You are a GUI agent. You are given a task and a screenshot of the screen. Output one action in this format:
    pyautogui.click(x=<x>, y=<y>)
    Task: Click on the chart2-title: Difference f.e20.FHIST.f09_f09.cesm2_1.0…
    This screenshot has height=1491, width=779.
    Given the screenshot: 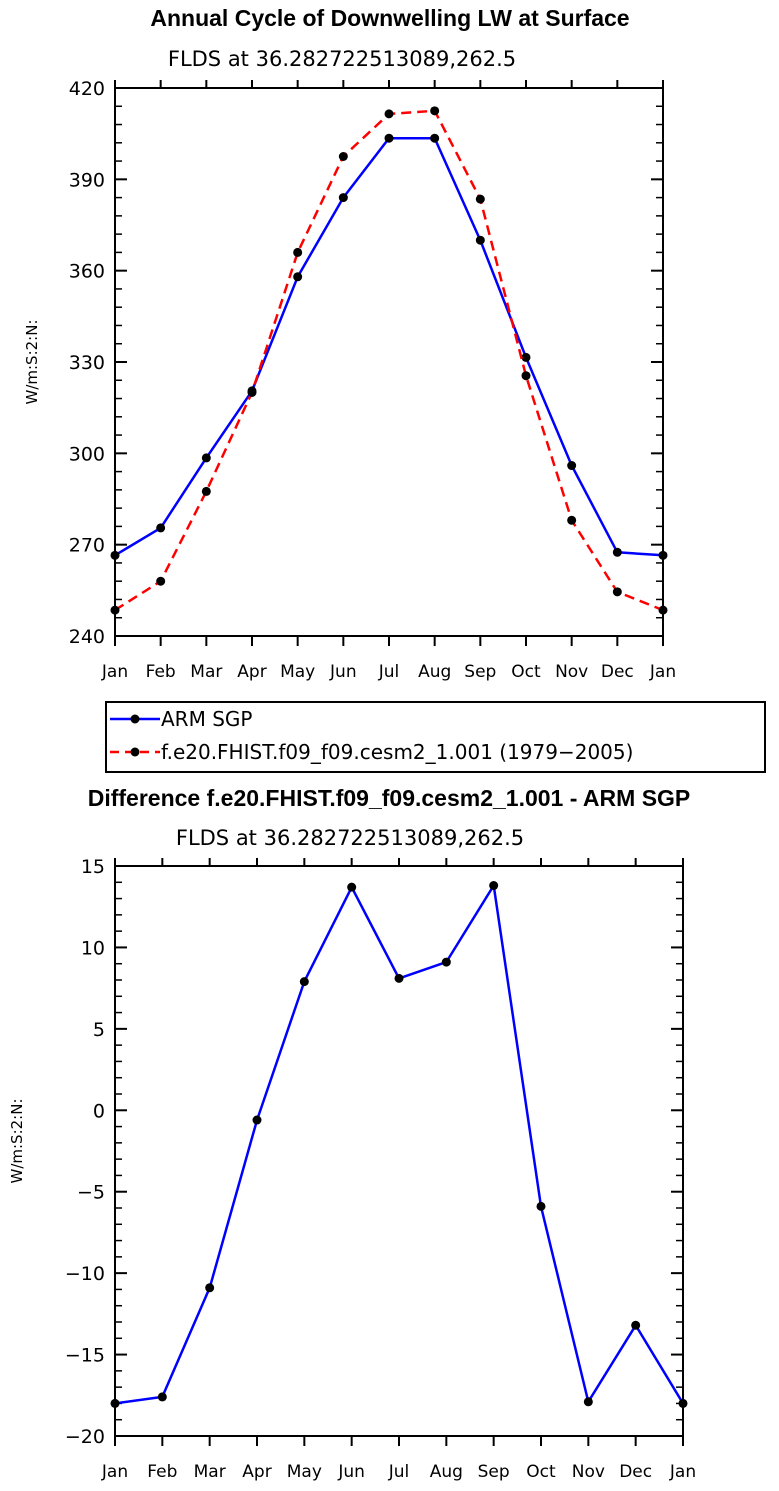 What is the action you would take?
    pyautogui.click(x=389, y=798)
    